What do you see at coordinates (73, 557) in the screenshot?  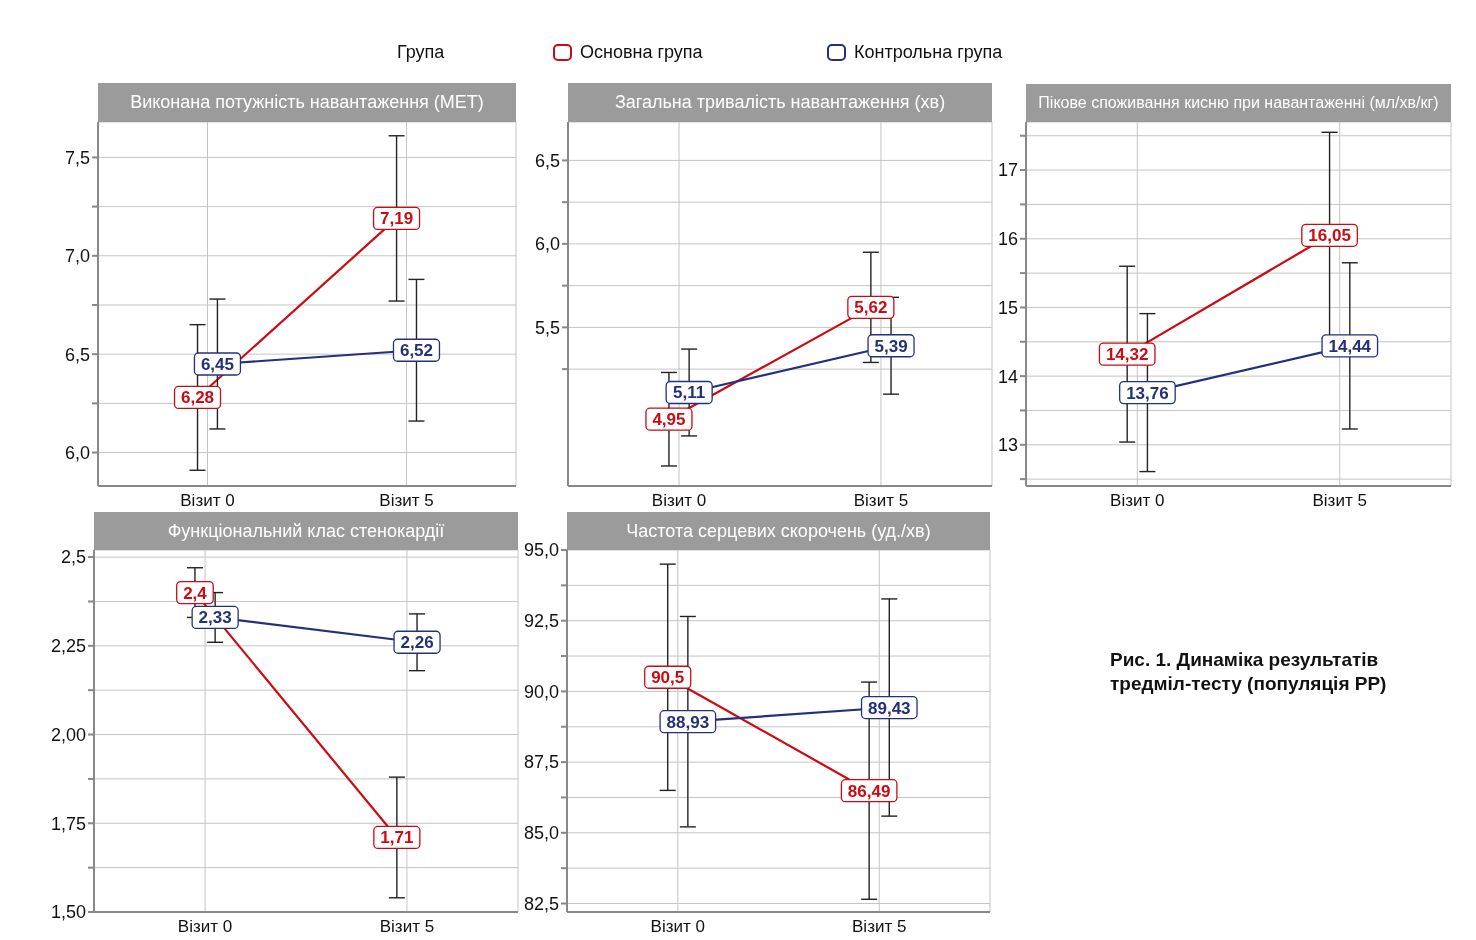 I see `y-tick-label: 2,5` at bounding box center [73, 557].